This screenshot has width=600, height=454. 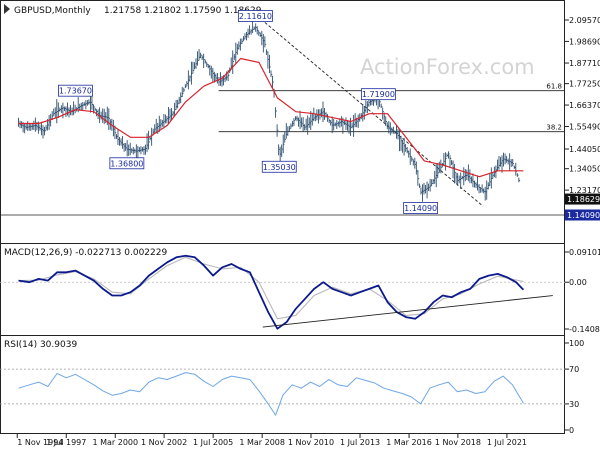 What do you see at coordinates (271, 394) in the screenshot?
I see `rsi-line` at bounding box center [271, 394].